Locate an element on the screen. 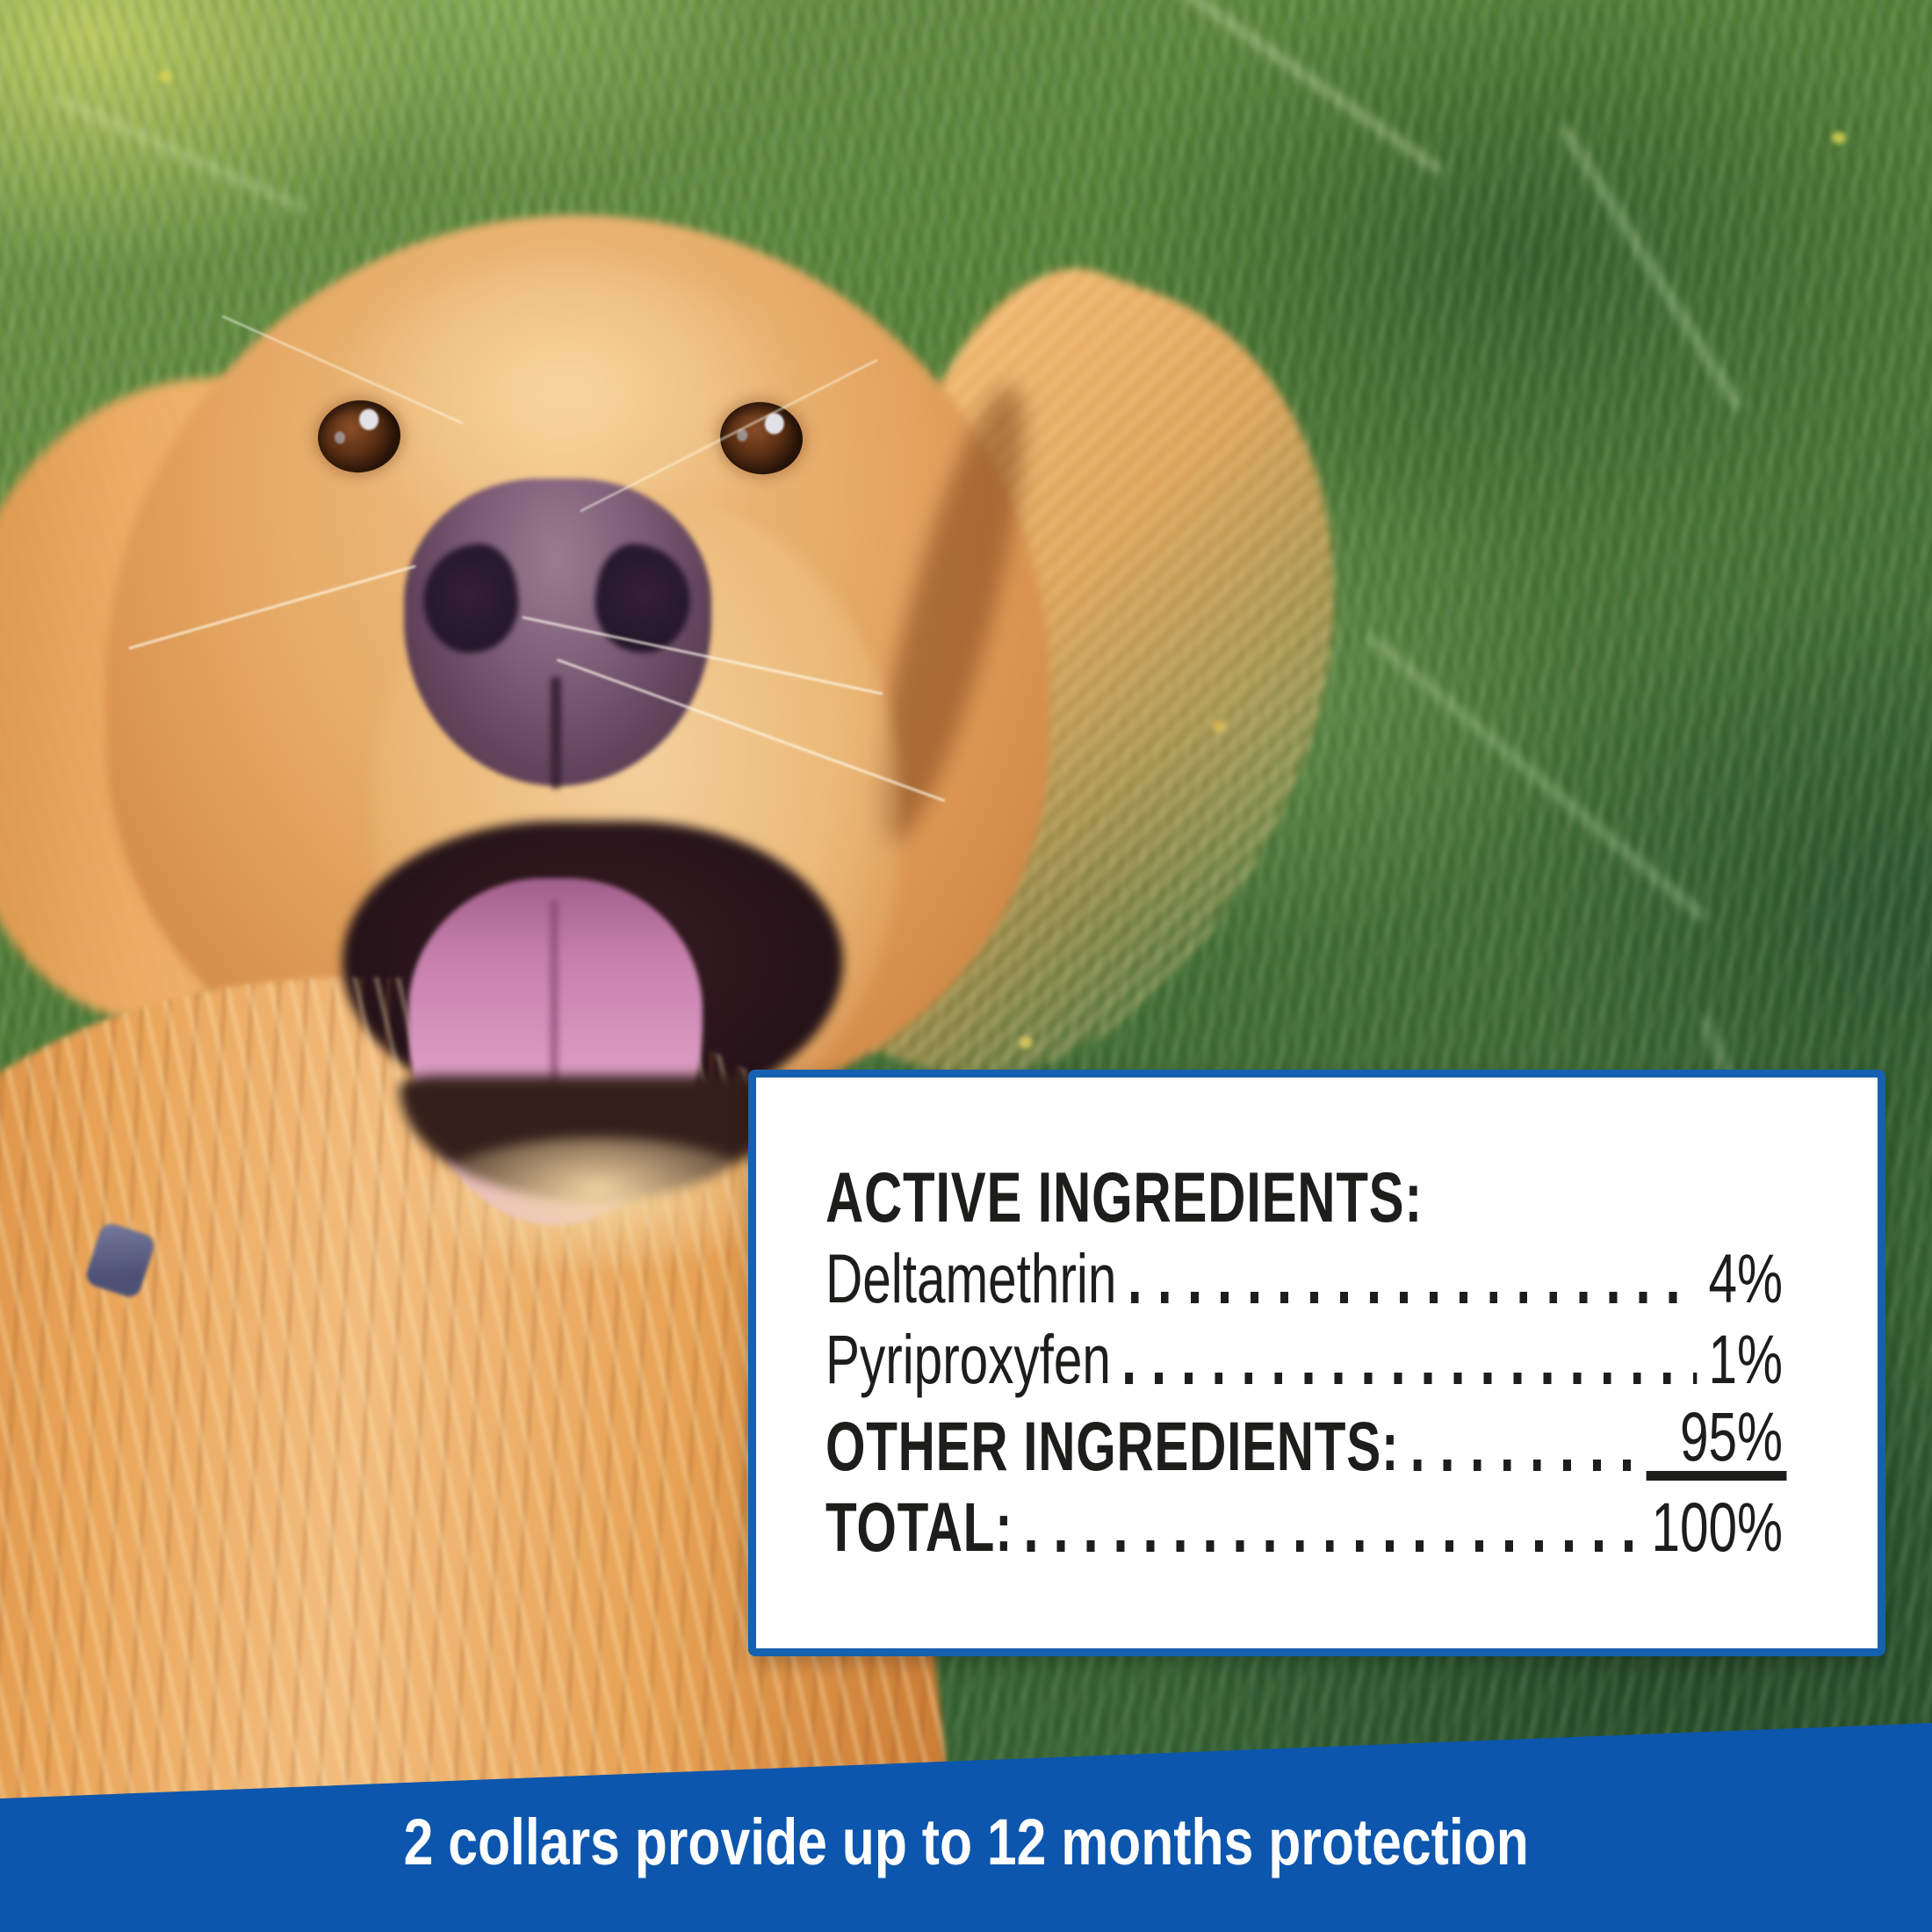  ingredient-row-deltamethrin: Deltamethrin 4% is located at coordinates (1304, 1279).